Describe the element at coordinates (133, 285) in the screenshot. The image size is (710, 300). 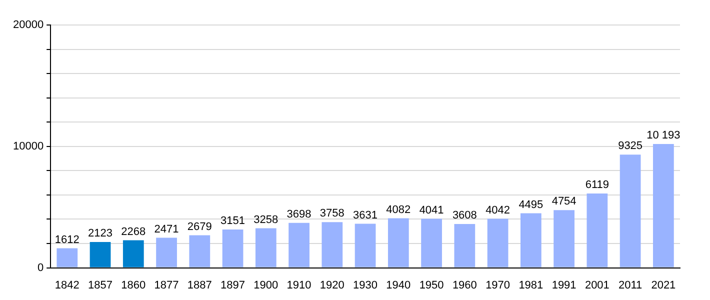
I see `x-tick-label: 1860` at that location.